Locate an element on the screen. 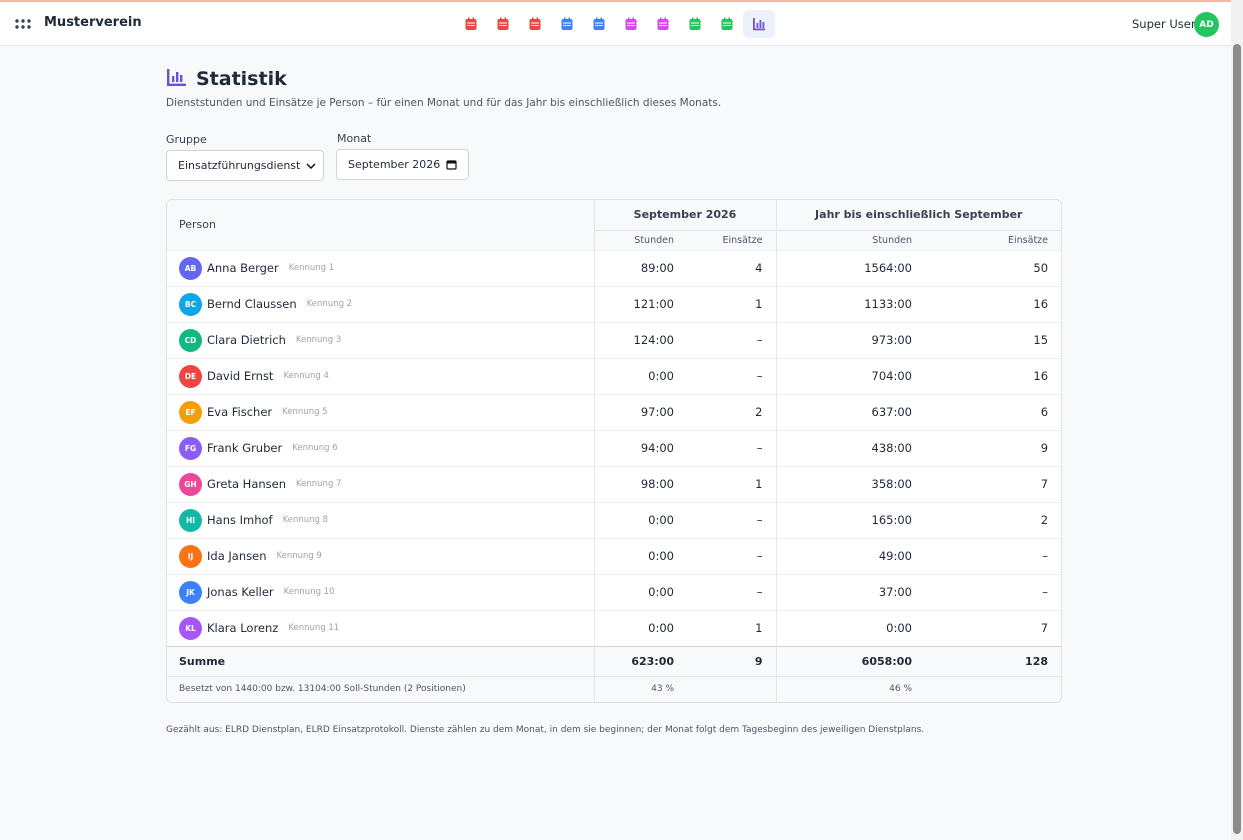 This screenshot has width=1243, height=840. occupancy-cell: 43 % is located at coordinates (638, 688).